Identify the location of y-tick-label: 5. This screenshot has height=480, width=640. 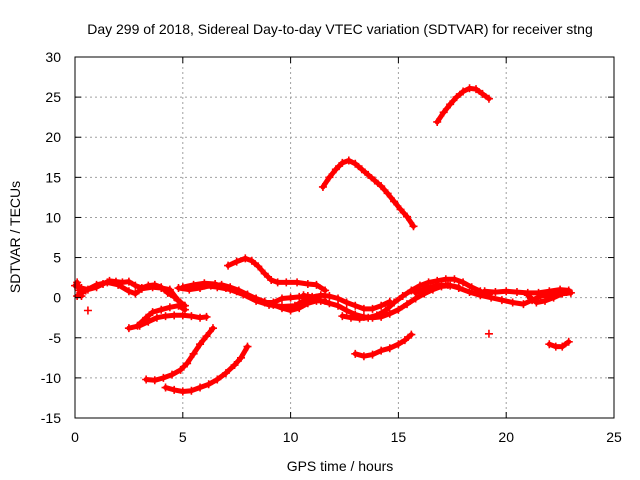
(57, 258).